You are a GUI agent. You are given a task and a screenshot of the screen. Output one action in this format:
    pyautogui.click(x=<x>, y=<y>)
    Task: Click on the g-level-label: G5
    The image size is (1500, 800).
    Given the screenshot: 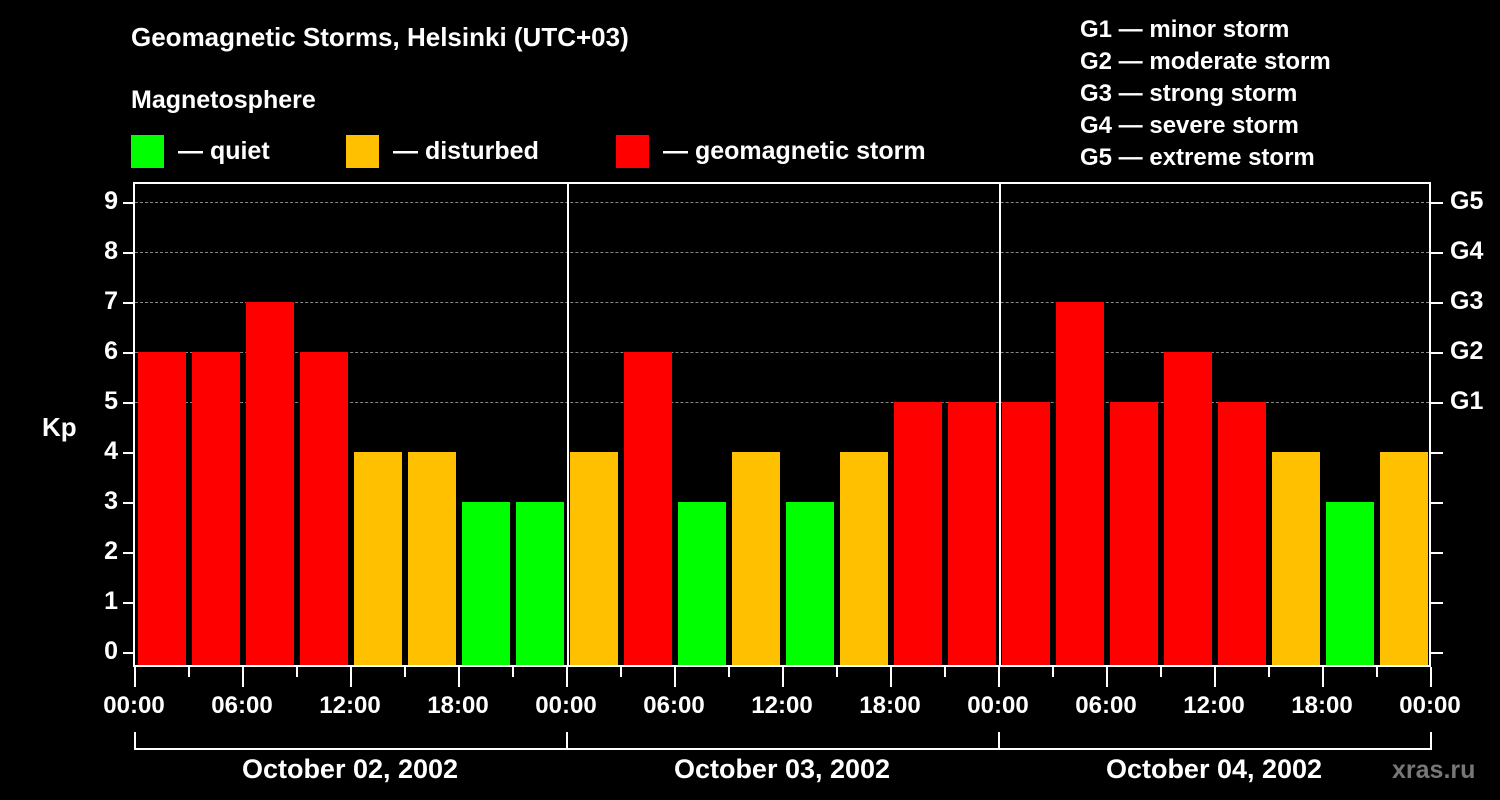 What is the action you would take?
    pyautogui.click(x=1467, y=201)
    